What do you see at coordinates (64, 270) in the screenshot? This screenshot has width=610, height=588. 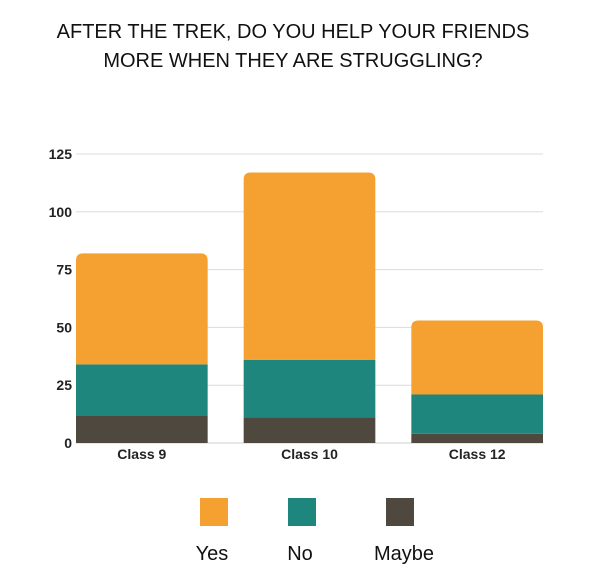 I see `y-tick-label: 75` at bounding box center [64, 270].